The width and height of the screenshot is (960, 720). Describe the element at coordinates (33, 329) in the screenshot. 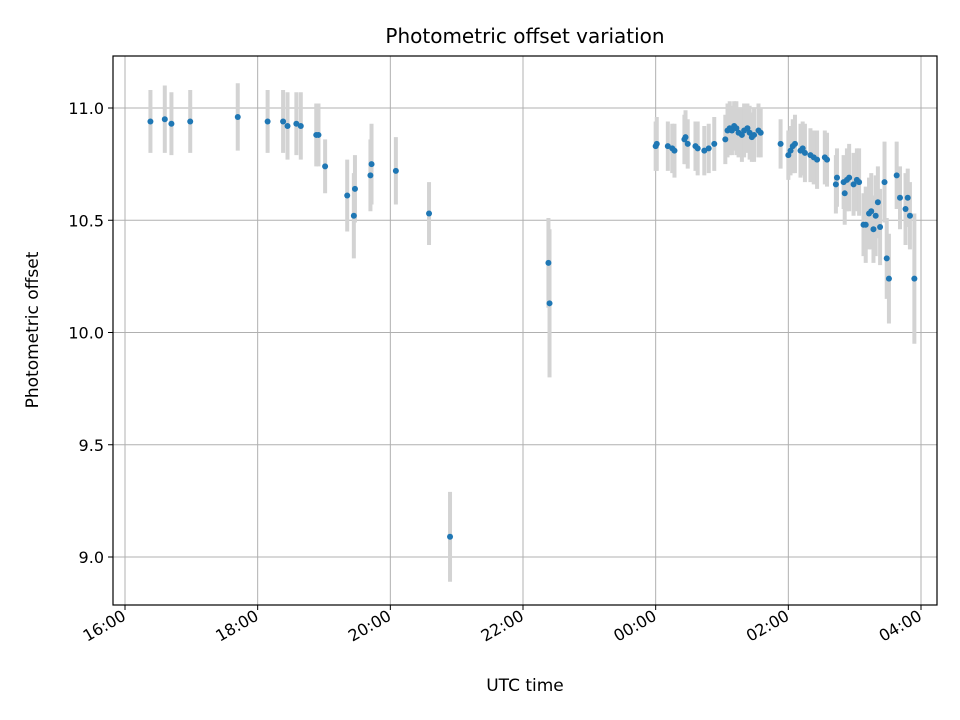

I see `y-axis-title: Photometric offset` at that location.